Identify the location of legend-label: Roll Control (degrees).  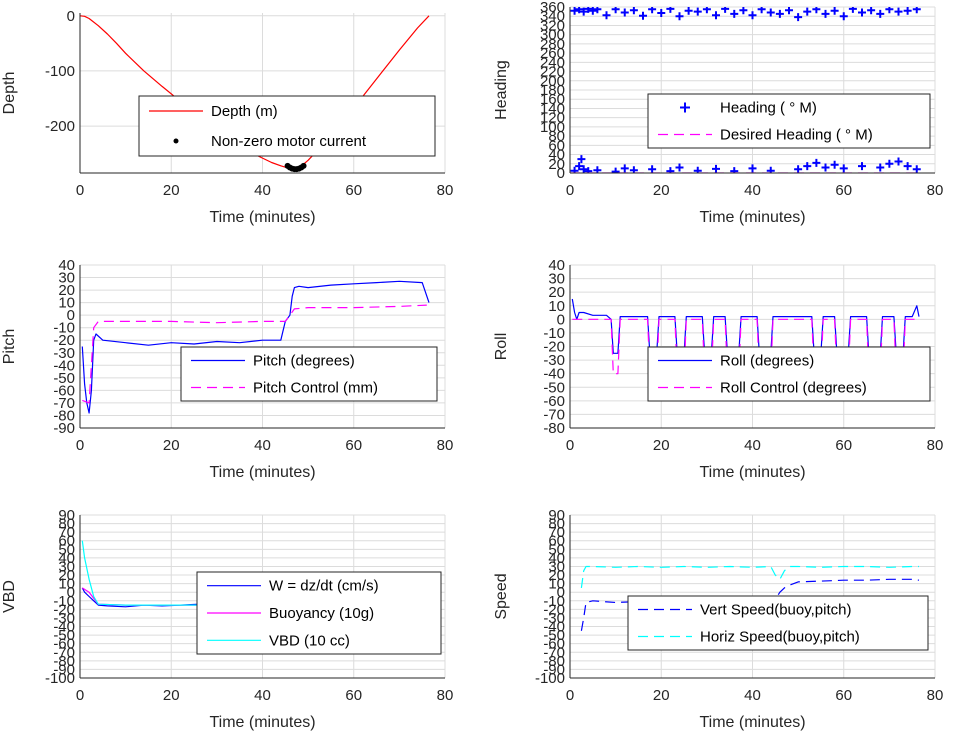
(793, 388).